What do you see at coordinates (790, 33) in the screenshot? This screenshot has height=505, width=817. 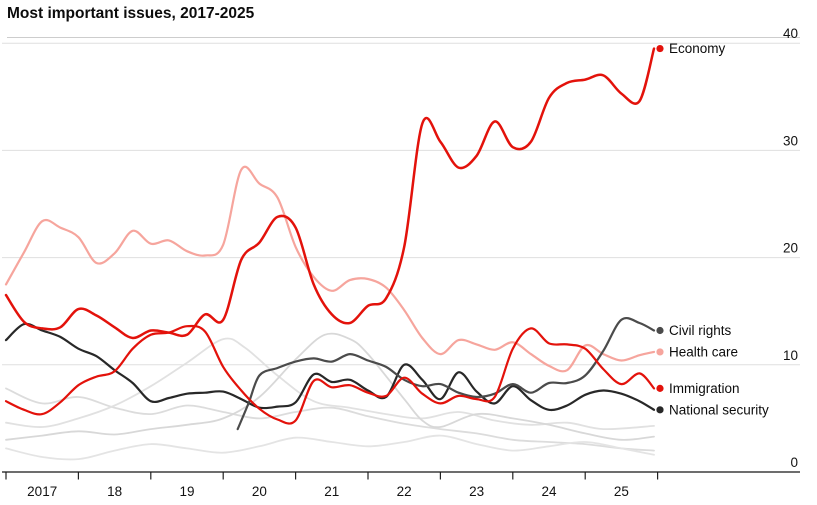 I see `y-tick-label-40: 40` at bounding box center [790, 33].